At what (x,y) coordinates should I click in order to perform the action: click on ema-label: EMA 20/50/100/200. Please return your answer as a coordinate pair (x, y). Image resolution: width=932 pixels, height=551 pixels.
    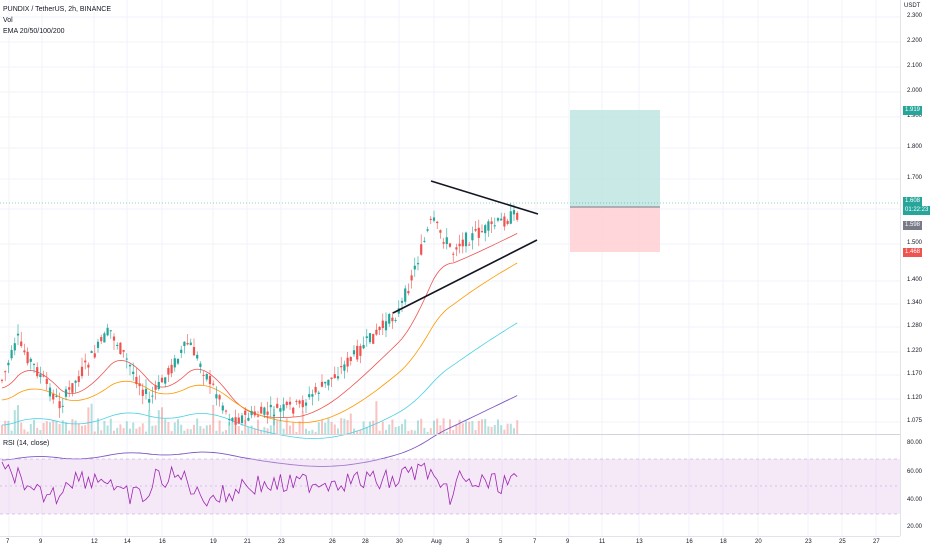
    Looking at the image, I should click on (34, 31).